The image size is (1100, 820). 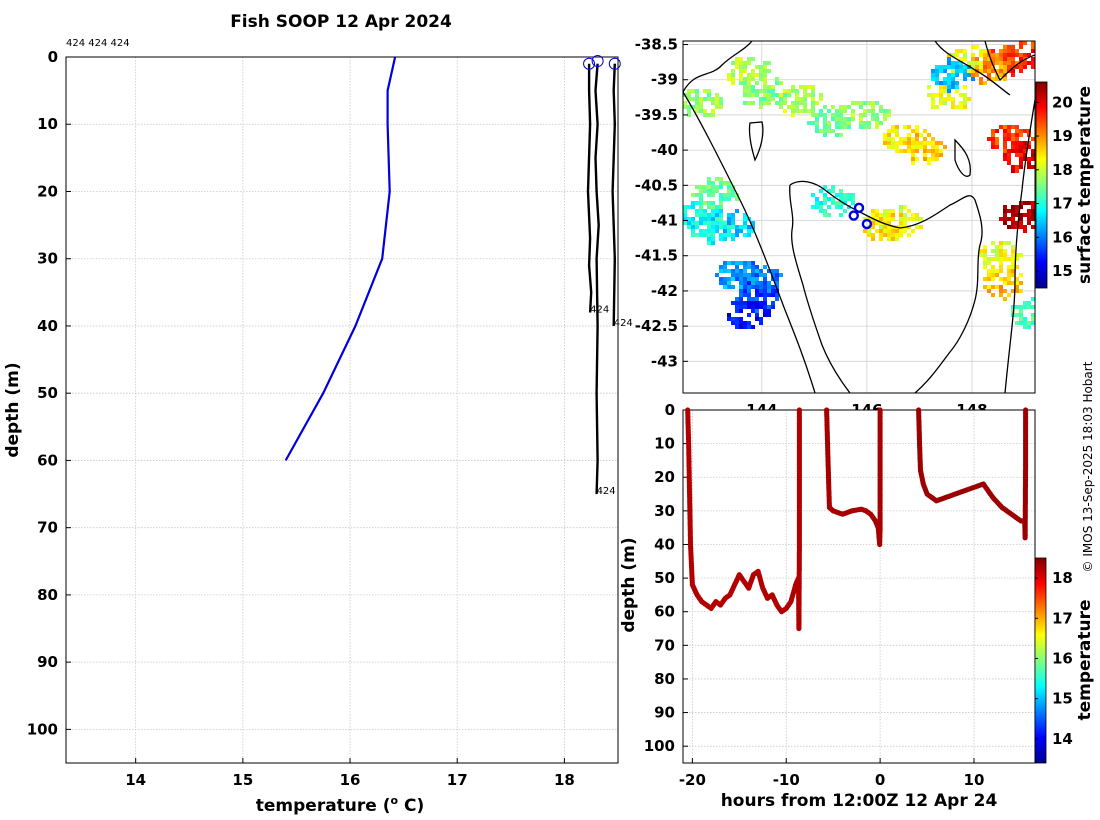 I want to click on map-colorbar-tick-label: 19, so click(x=1062, y=136).